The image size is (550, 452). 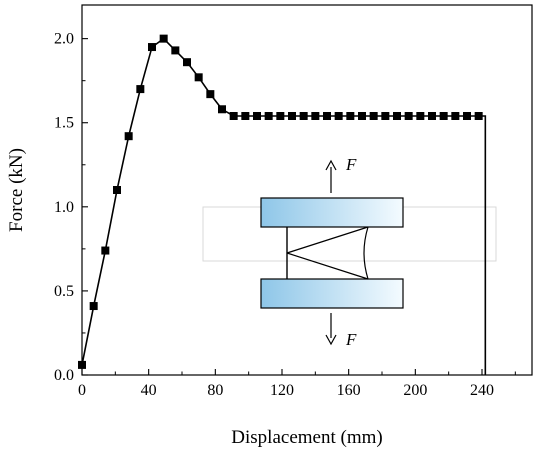 I want to click on x-tick-label-4: 160, so click(x=349, y=390).